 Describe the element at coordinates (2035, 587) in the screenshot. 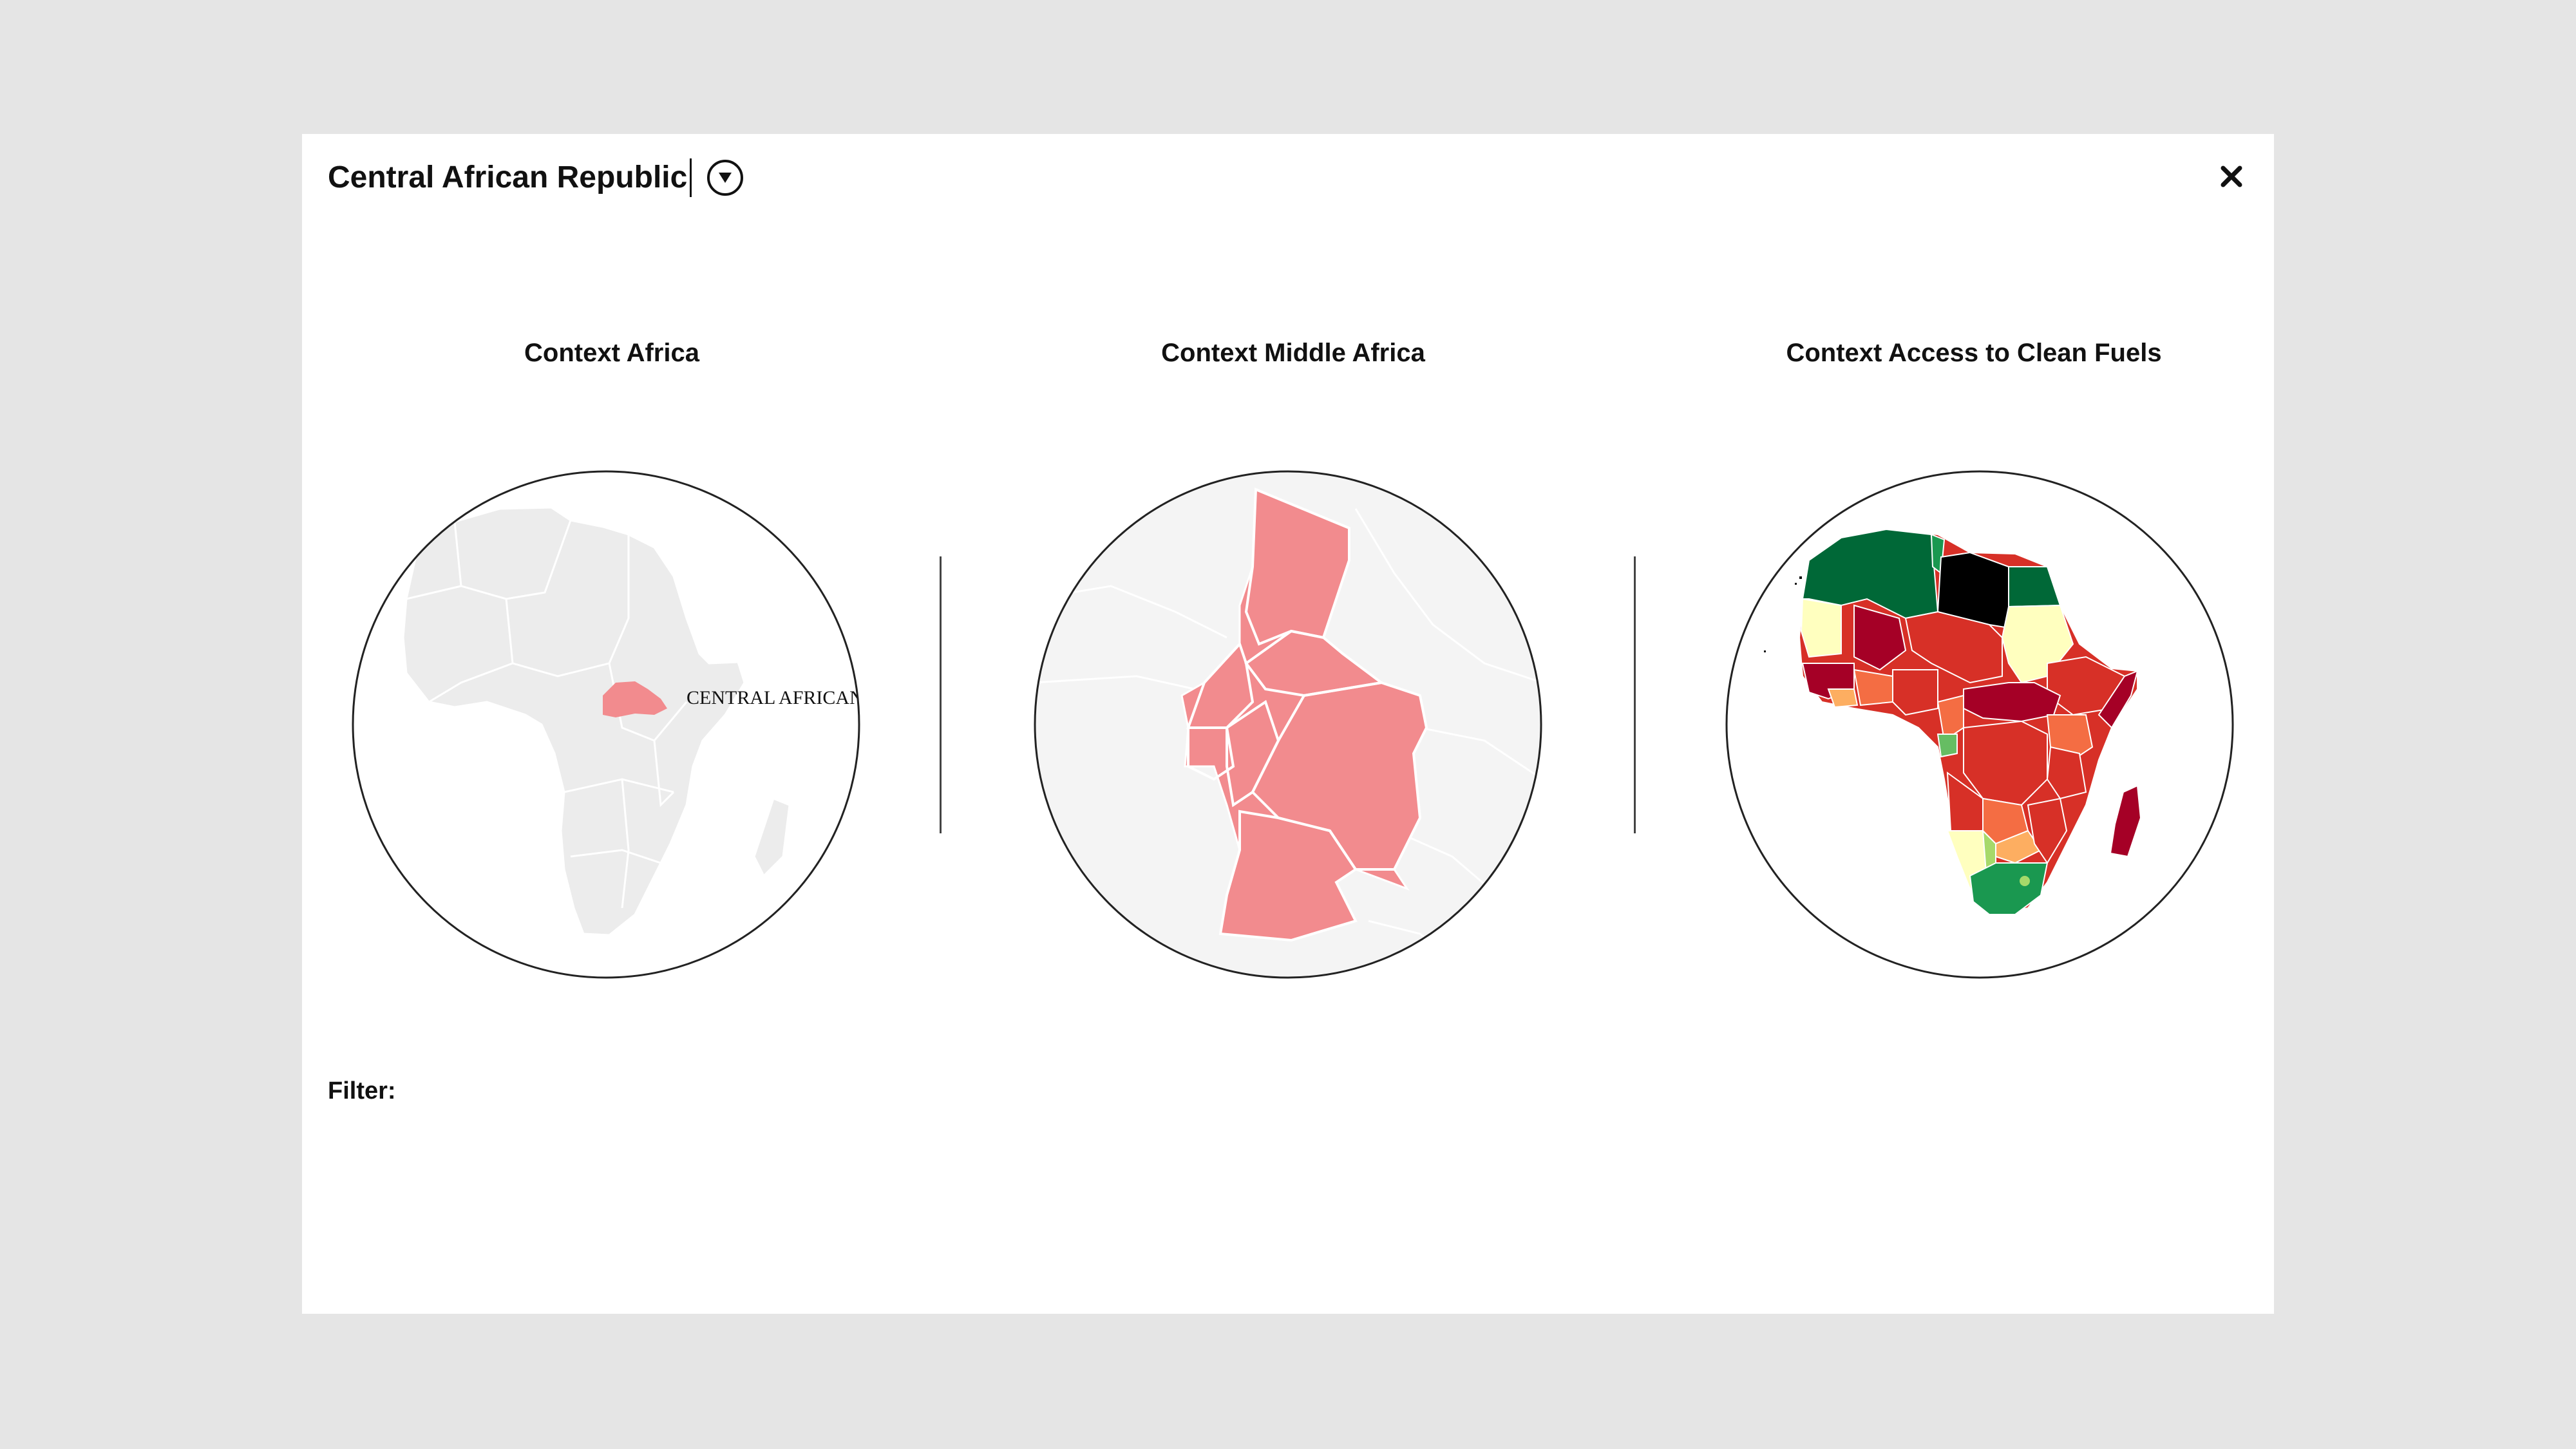

I see `region-egypt` at that location.